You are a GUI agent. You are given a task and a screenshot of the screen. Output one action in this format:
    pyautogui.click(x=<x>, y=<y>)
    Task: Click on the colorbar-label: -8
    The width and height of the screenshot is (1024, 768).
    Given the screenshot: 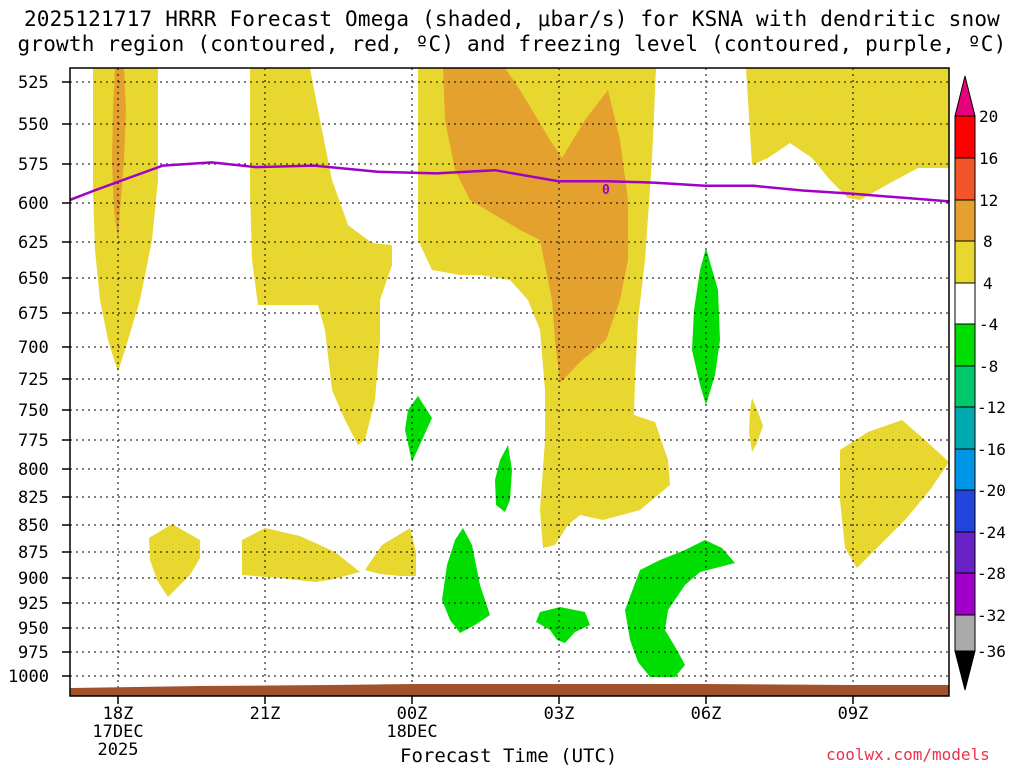 What is the action you would take?
    pyautogui.click(x=988, y=366)
    